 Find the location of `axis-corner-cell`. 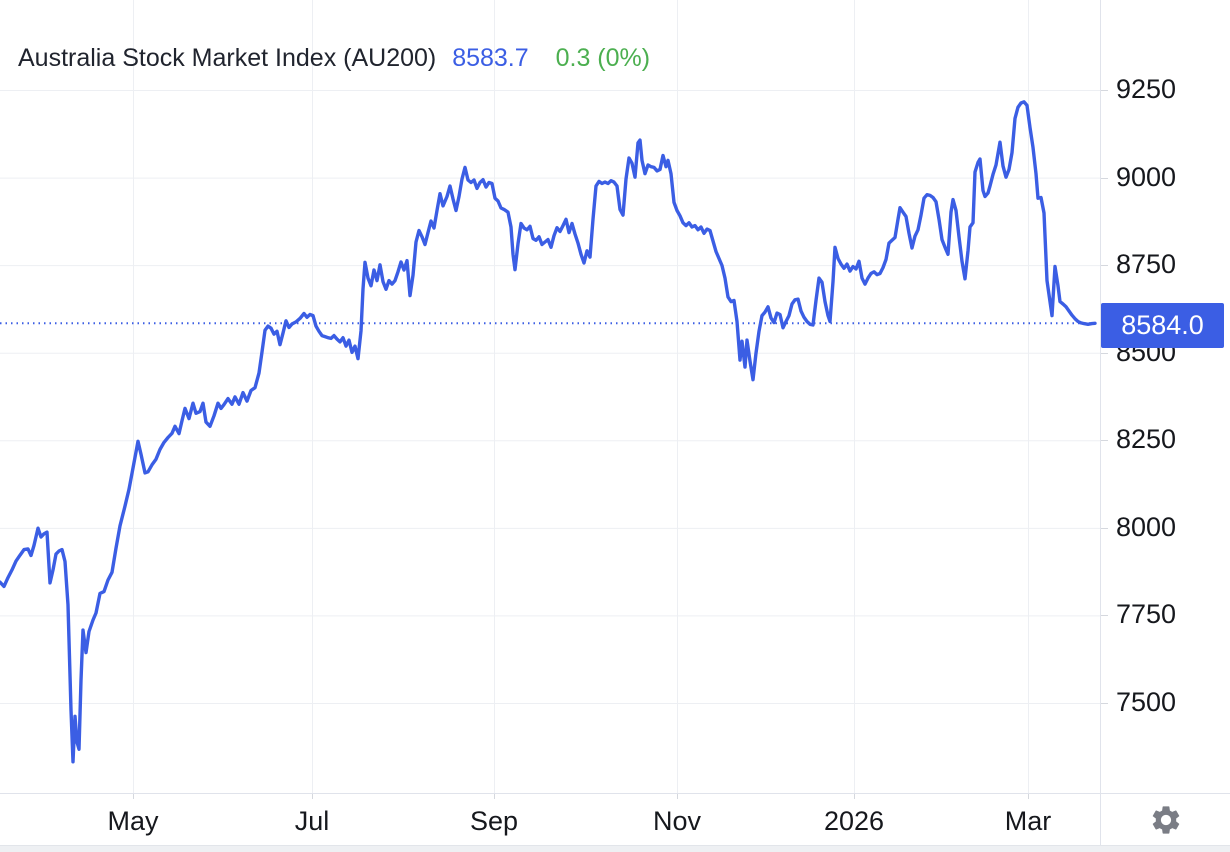

axis-corner-cell is located at coordinates (1165, 819).